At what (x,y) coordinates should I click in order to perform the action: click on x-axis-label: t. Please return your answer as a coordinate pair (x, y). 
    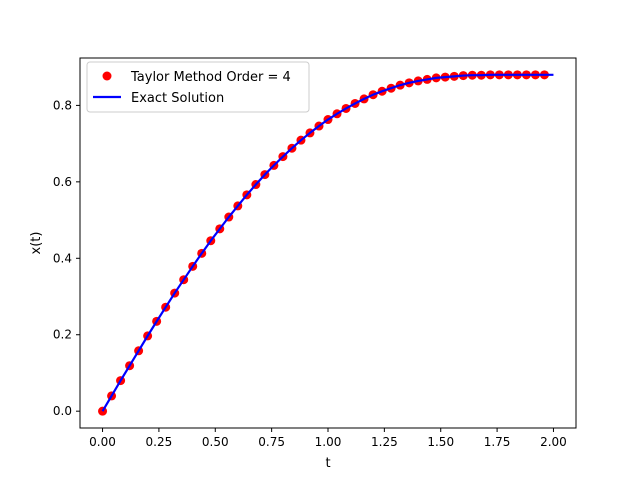
    Looking at the image, I should click on (327, 463).